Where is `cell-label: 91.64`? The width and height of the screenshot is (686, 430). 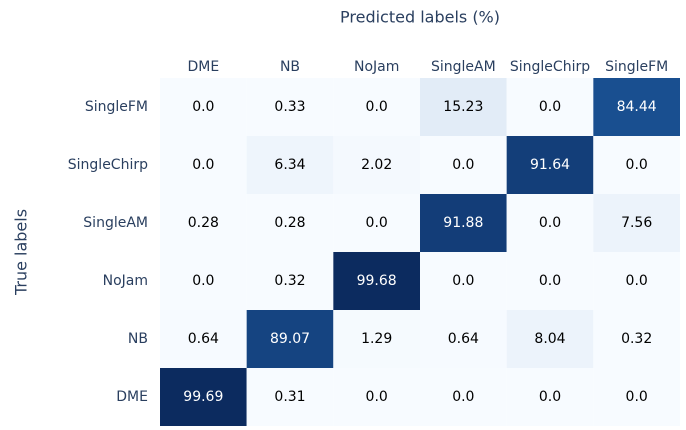 cell-label: 91.64 is located at coordinates (550, 165).